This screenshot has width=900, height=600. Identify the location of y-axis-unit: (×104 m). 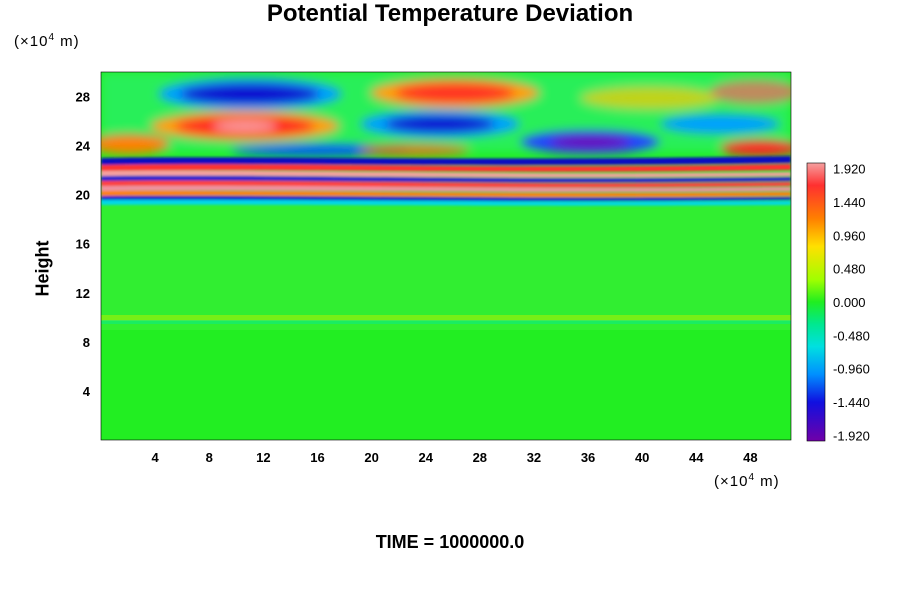
(47, 41).